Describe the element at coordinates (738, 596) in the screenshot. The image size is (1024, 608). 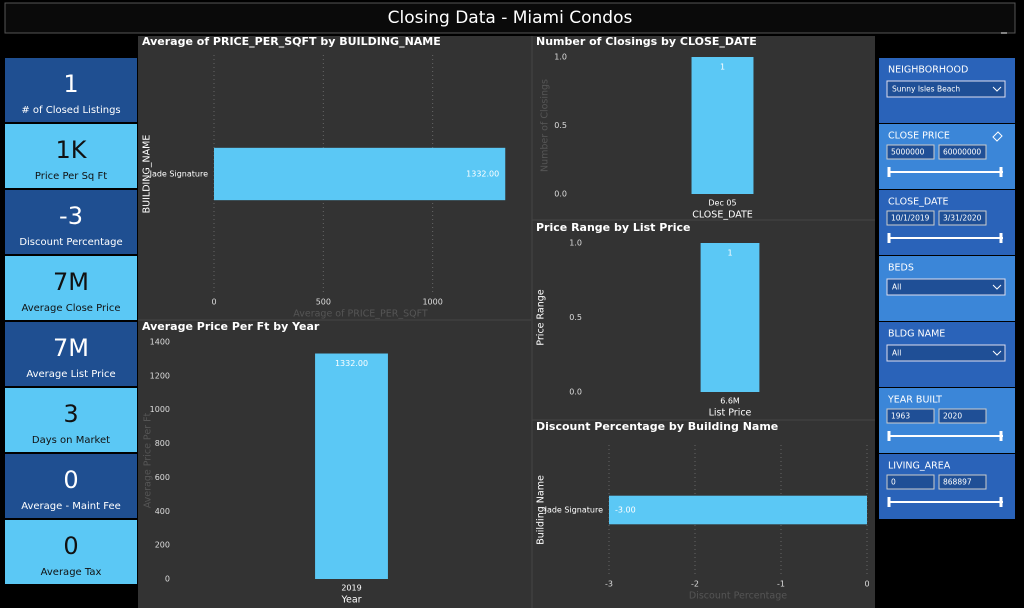
I see `x-axis-title: Discount Percentage` at that location.